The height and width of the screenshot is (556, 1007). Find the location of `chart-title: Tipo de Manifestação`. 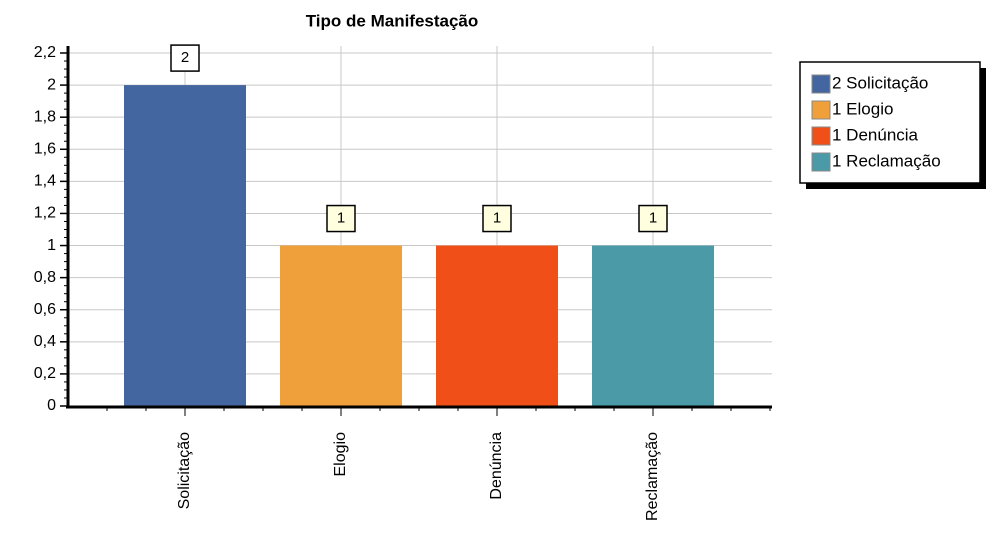

chart-title: Tipo de Manifestação is located at coordinates (392, 20).